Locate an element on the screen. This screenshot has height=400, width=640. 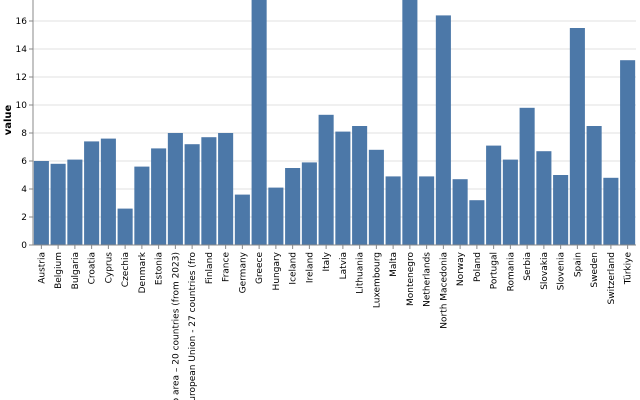
x-tick-label: Iceland is located at coordinates (294, 268).